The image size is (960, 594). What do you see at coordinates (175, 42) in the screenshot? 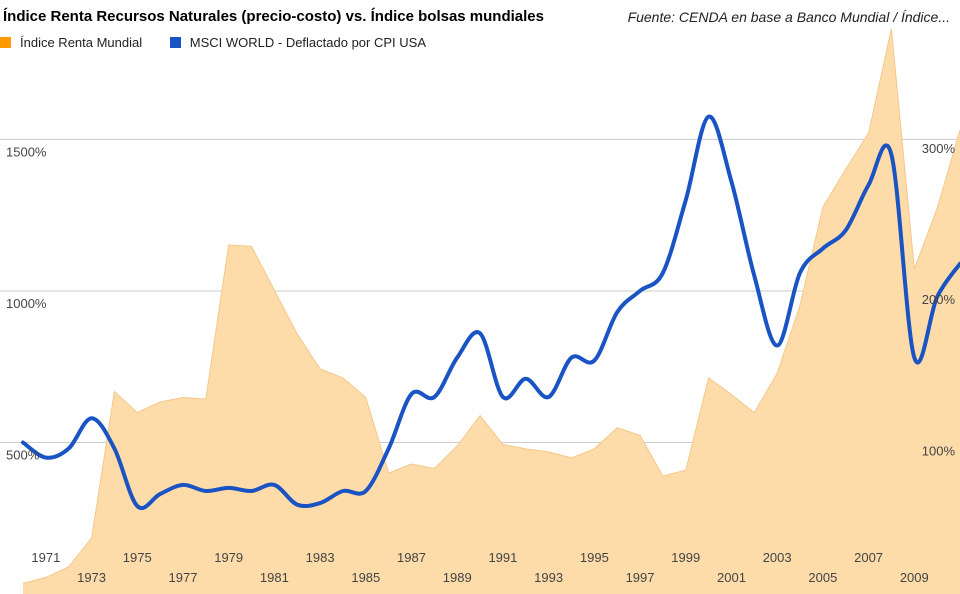
I see `legend-swatch-msci` at bounding box center [175, 42].